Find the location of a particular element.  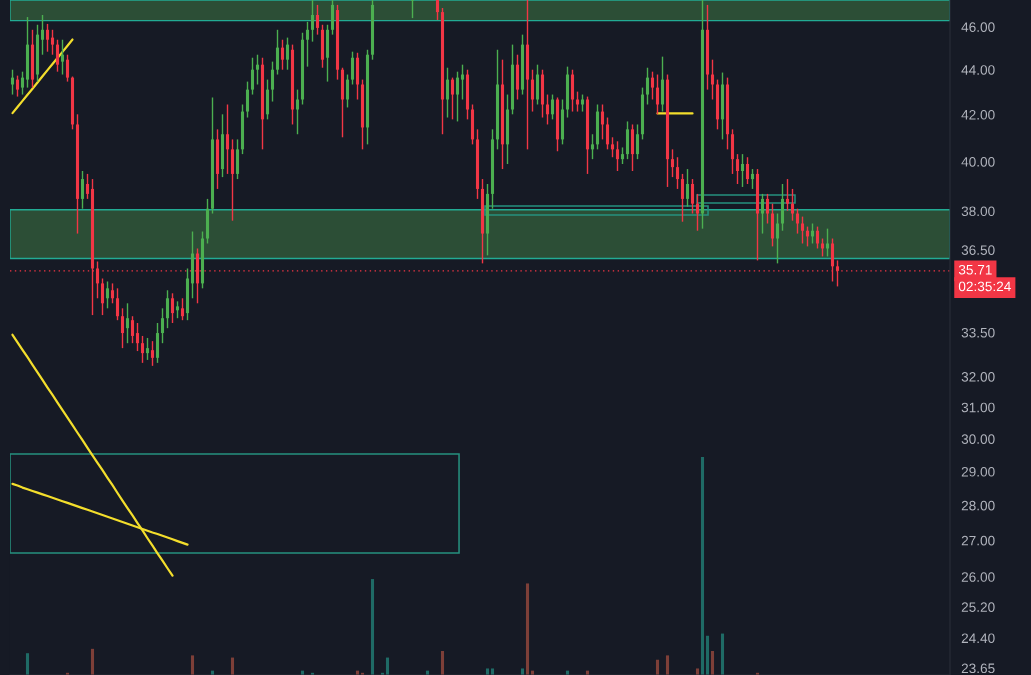

y-tick-label: 25.20 is located at coordinates (978, 607).